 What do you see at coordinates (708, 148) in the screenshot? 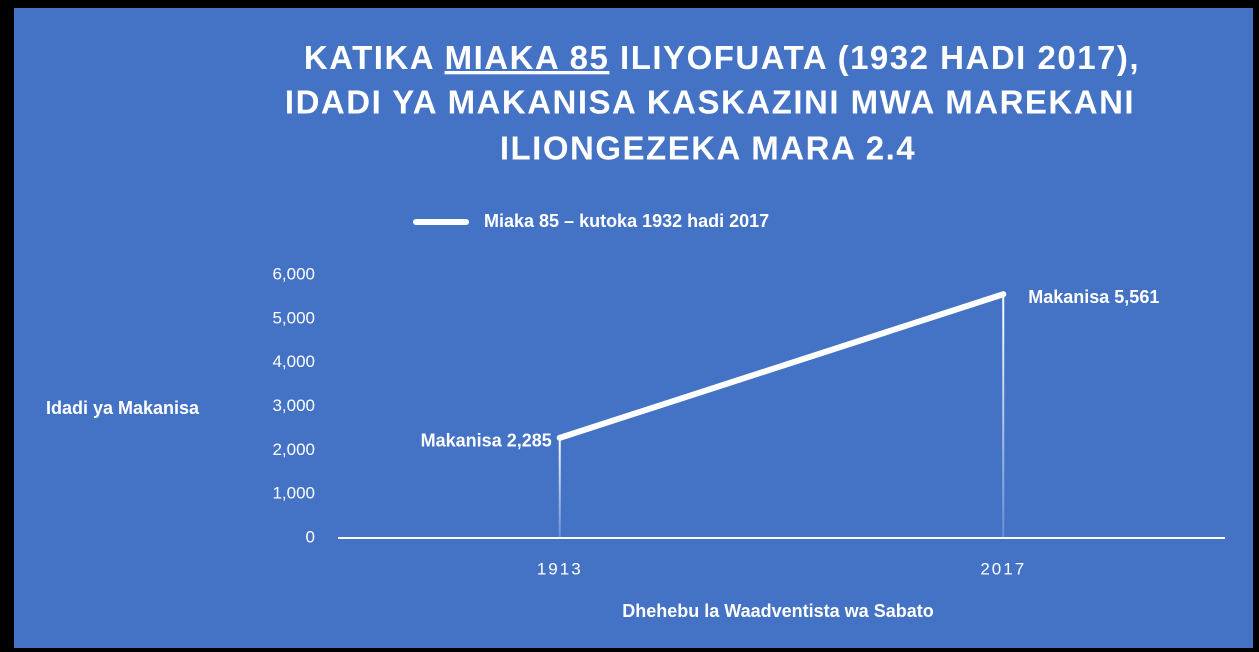
I see `chart-title: ILIONGEZEKA MARA 2.4` at bounding box center [708, 148].